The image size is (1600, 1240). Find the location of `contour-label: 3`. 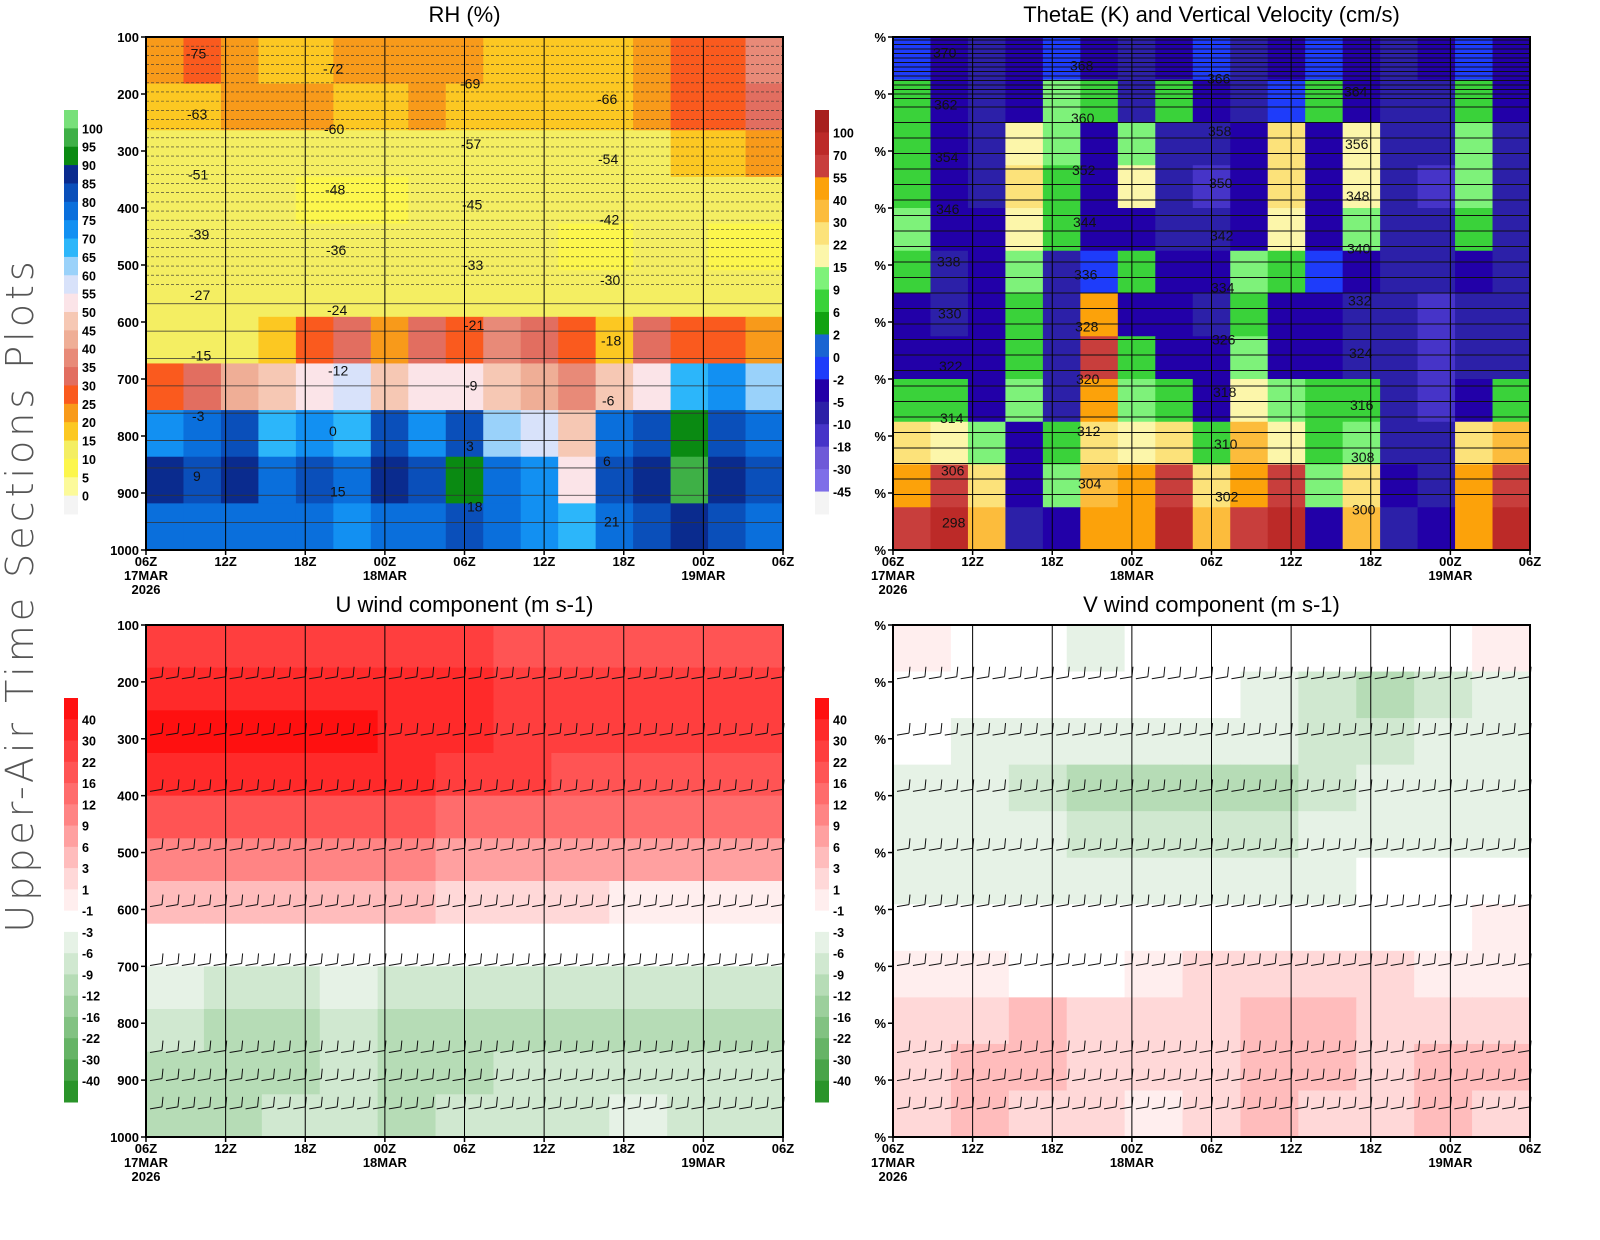

contour-label: 3 is located at coordinates (470, 446).